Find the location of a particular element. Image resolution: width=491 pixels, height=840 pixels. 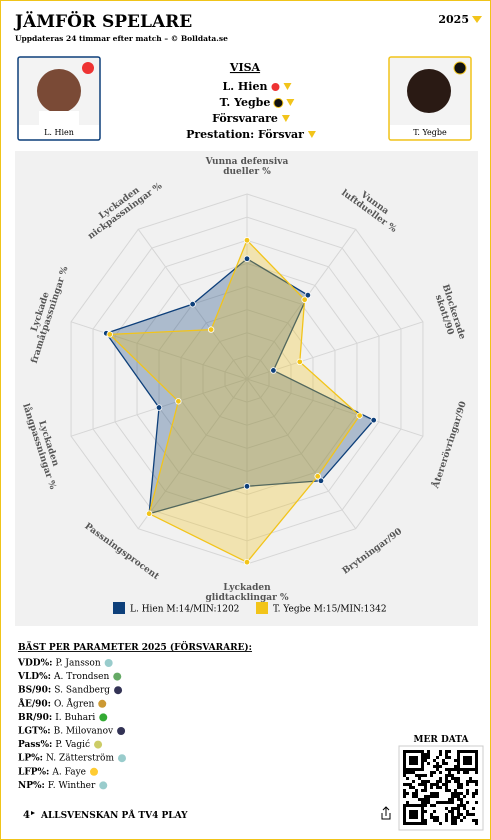

season: 2025 is located at coordinates (453, 19).